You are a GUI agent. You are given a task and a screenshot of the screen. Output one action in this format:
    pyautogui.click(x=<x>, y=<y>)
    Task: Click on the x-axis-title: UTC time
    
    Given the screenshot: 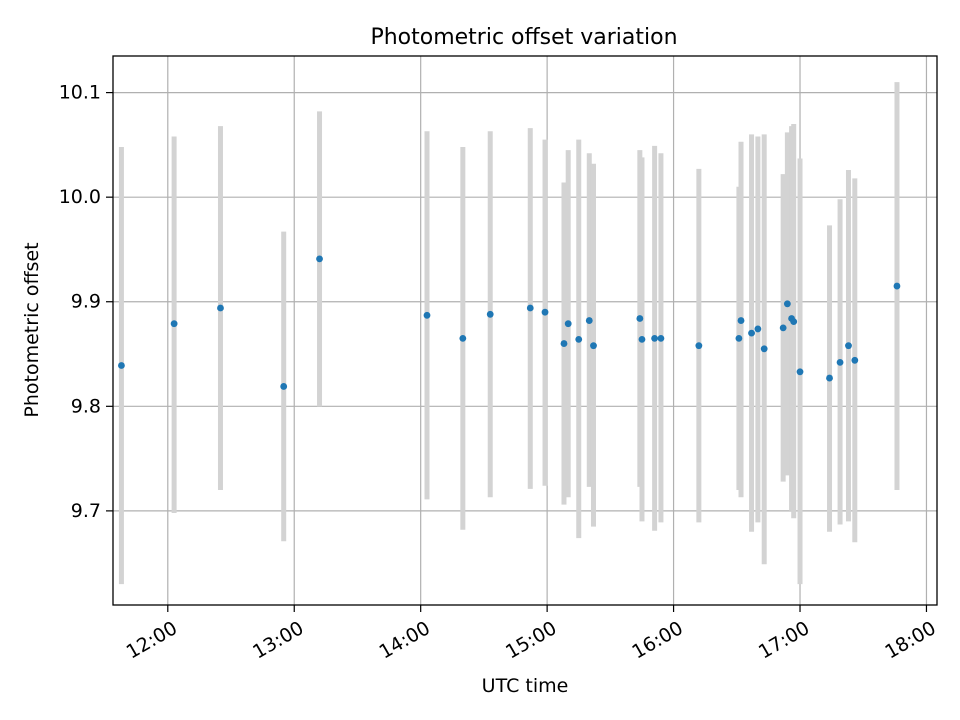 What is the action you would take?
    pyautogui.click(x=525, y=686)
    